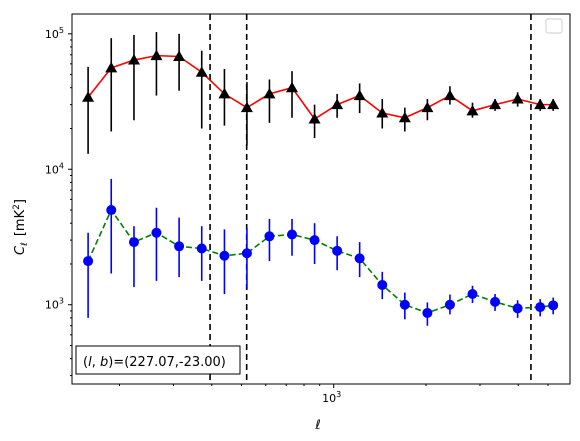  Describe the element at coordinates (320, 87) in the screenshot. I see `series-0-line` at that location.